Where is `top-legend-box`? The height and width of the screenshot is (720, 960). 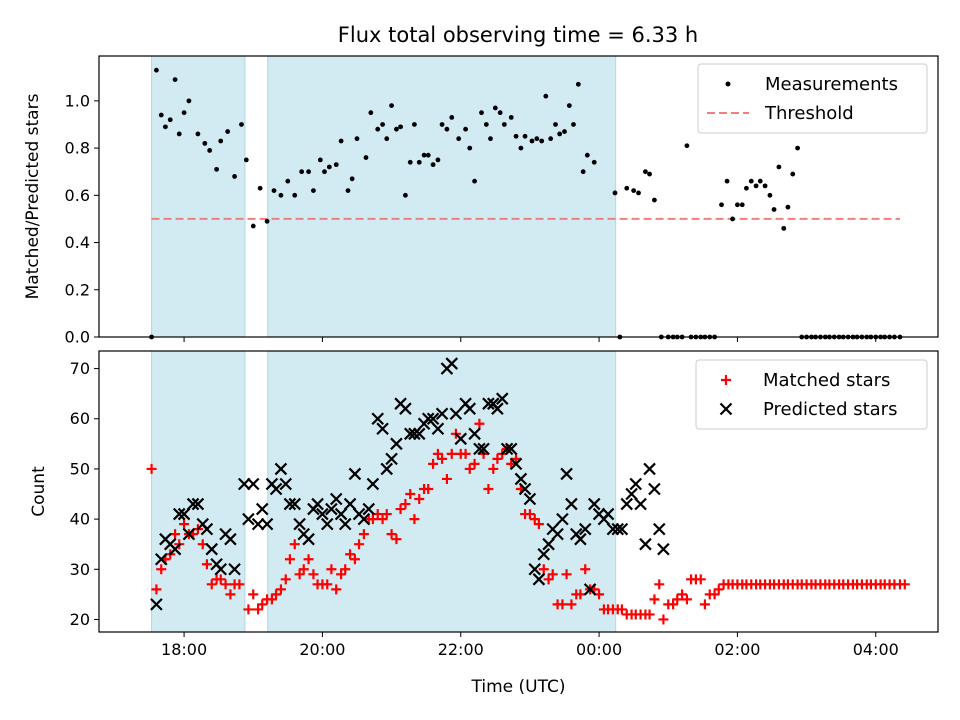
top-legend-box is located at coordinates (812, 98).